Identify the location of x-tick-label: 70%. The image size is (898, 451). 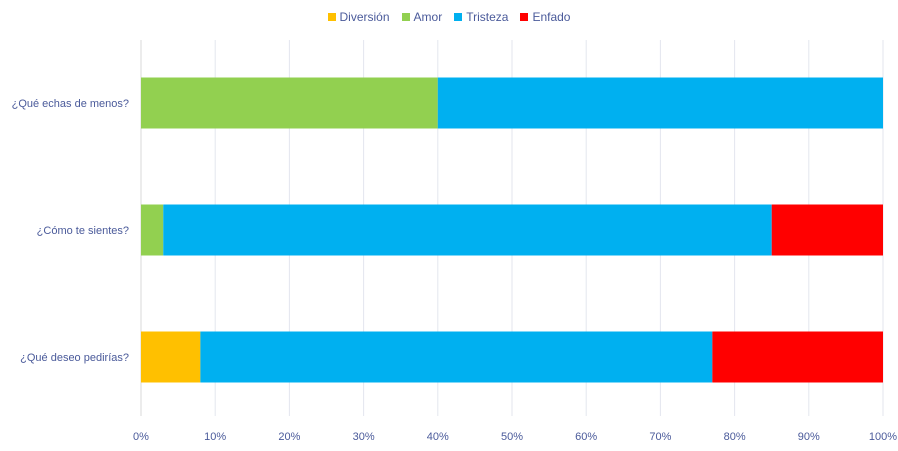
(660, 437).